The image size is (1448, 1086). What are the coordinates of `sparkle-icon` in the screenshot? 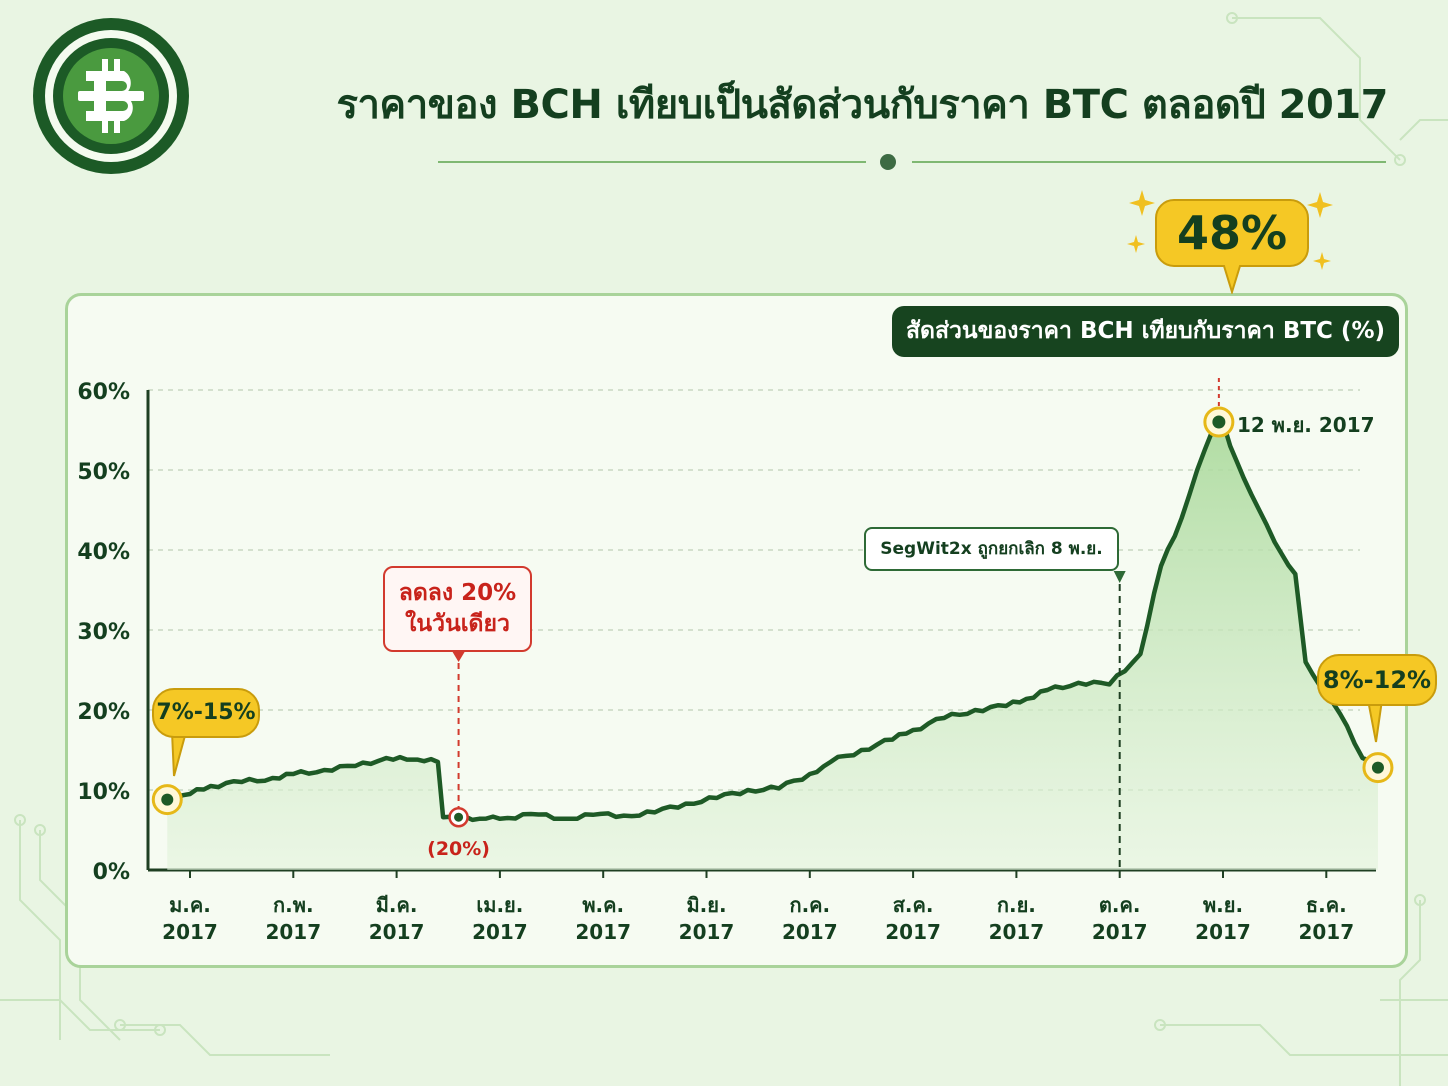 It's located at (1230, 230).